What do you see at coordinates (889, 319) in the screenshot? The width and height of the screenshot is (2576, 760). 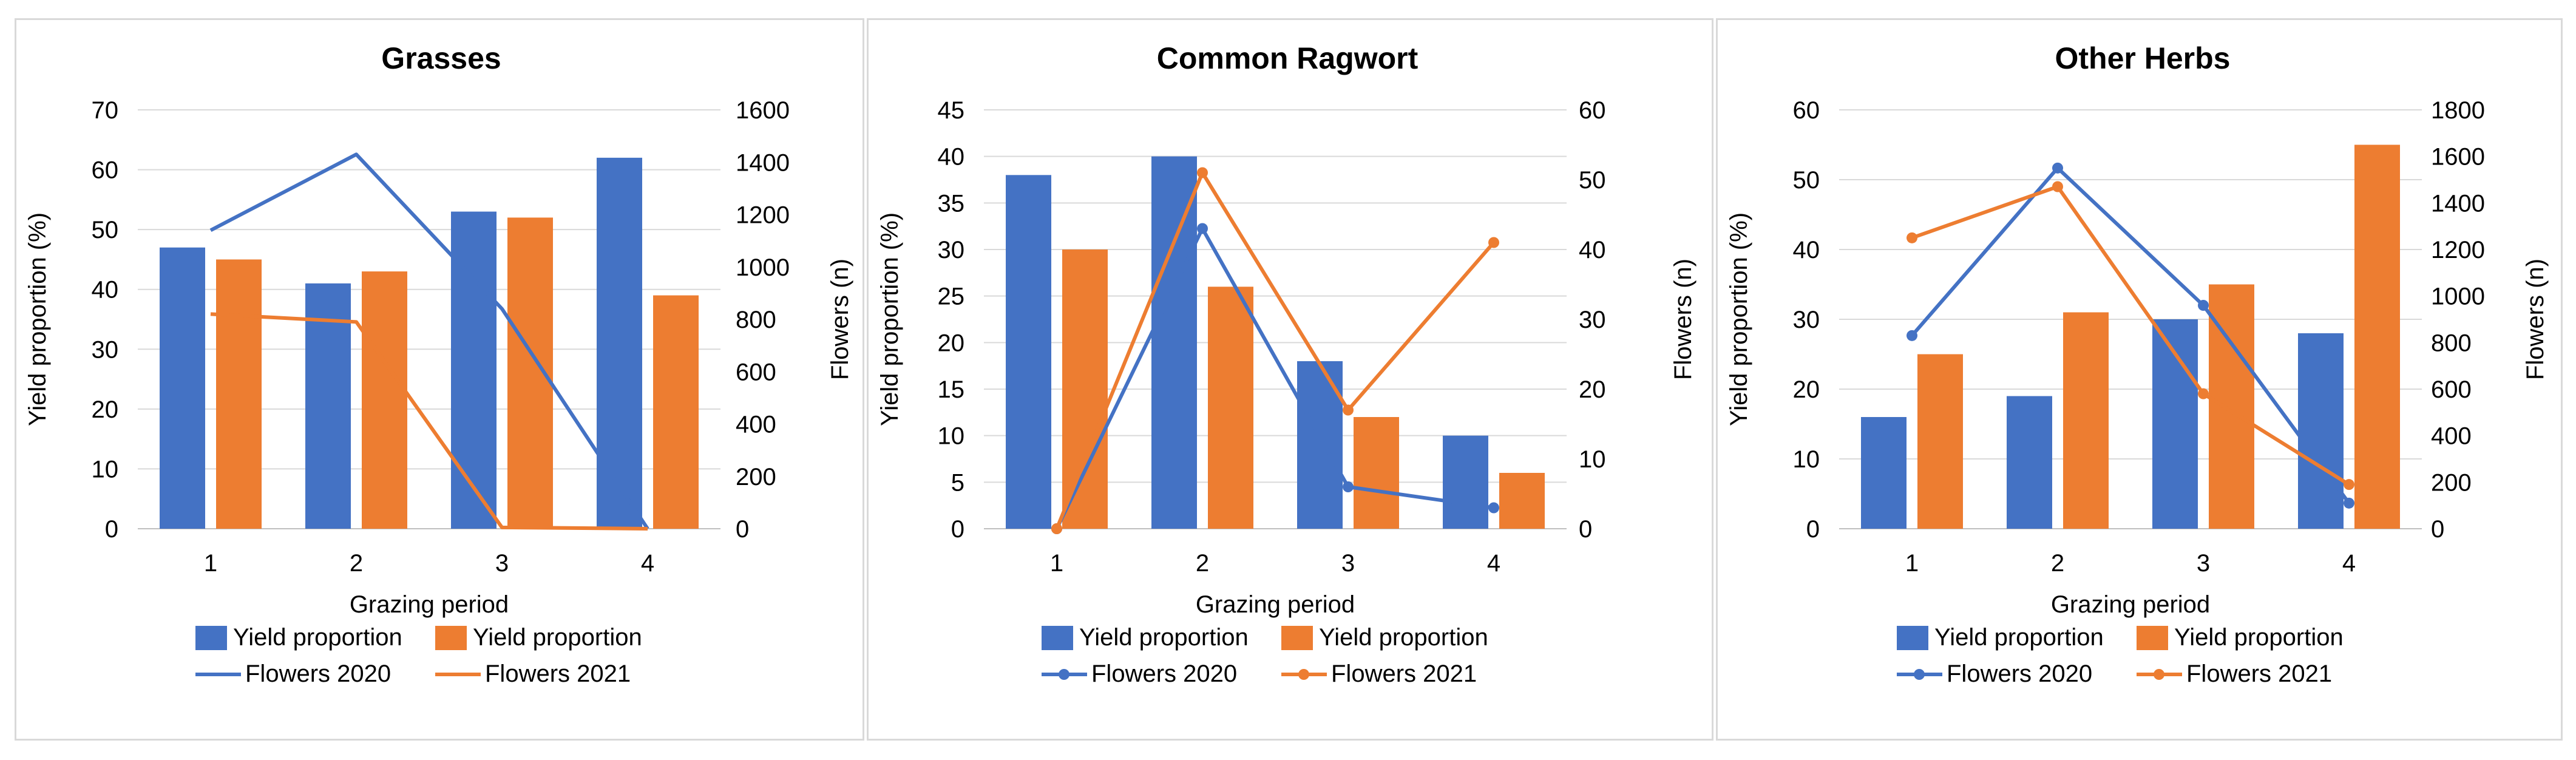 I see `y-axis-title: Yield proportion (%)` at bounding box center [889, 319].